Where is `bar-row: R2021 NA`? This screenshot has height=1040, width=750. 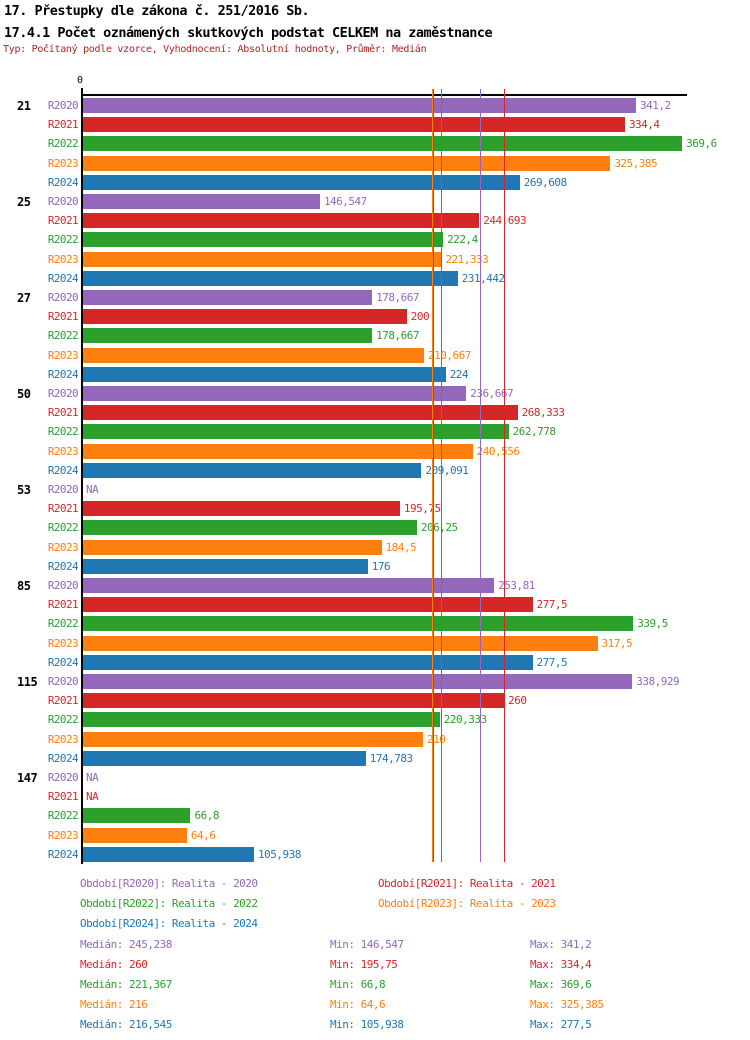 bar-row: R2021 NA is located at coordinates (375, 796).